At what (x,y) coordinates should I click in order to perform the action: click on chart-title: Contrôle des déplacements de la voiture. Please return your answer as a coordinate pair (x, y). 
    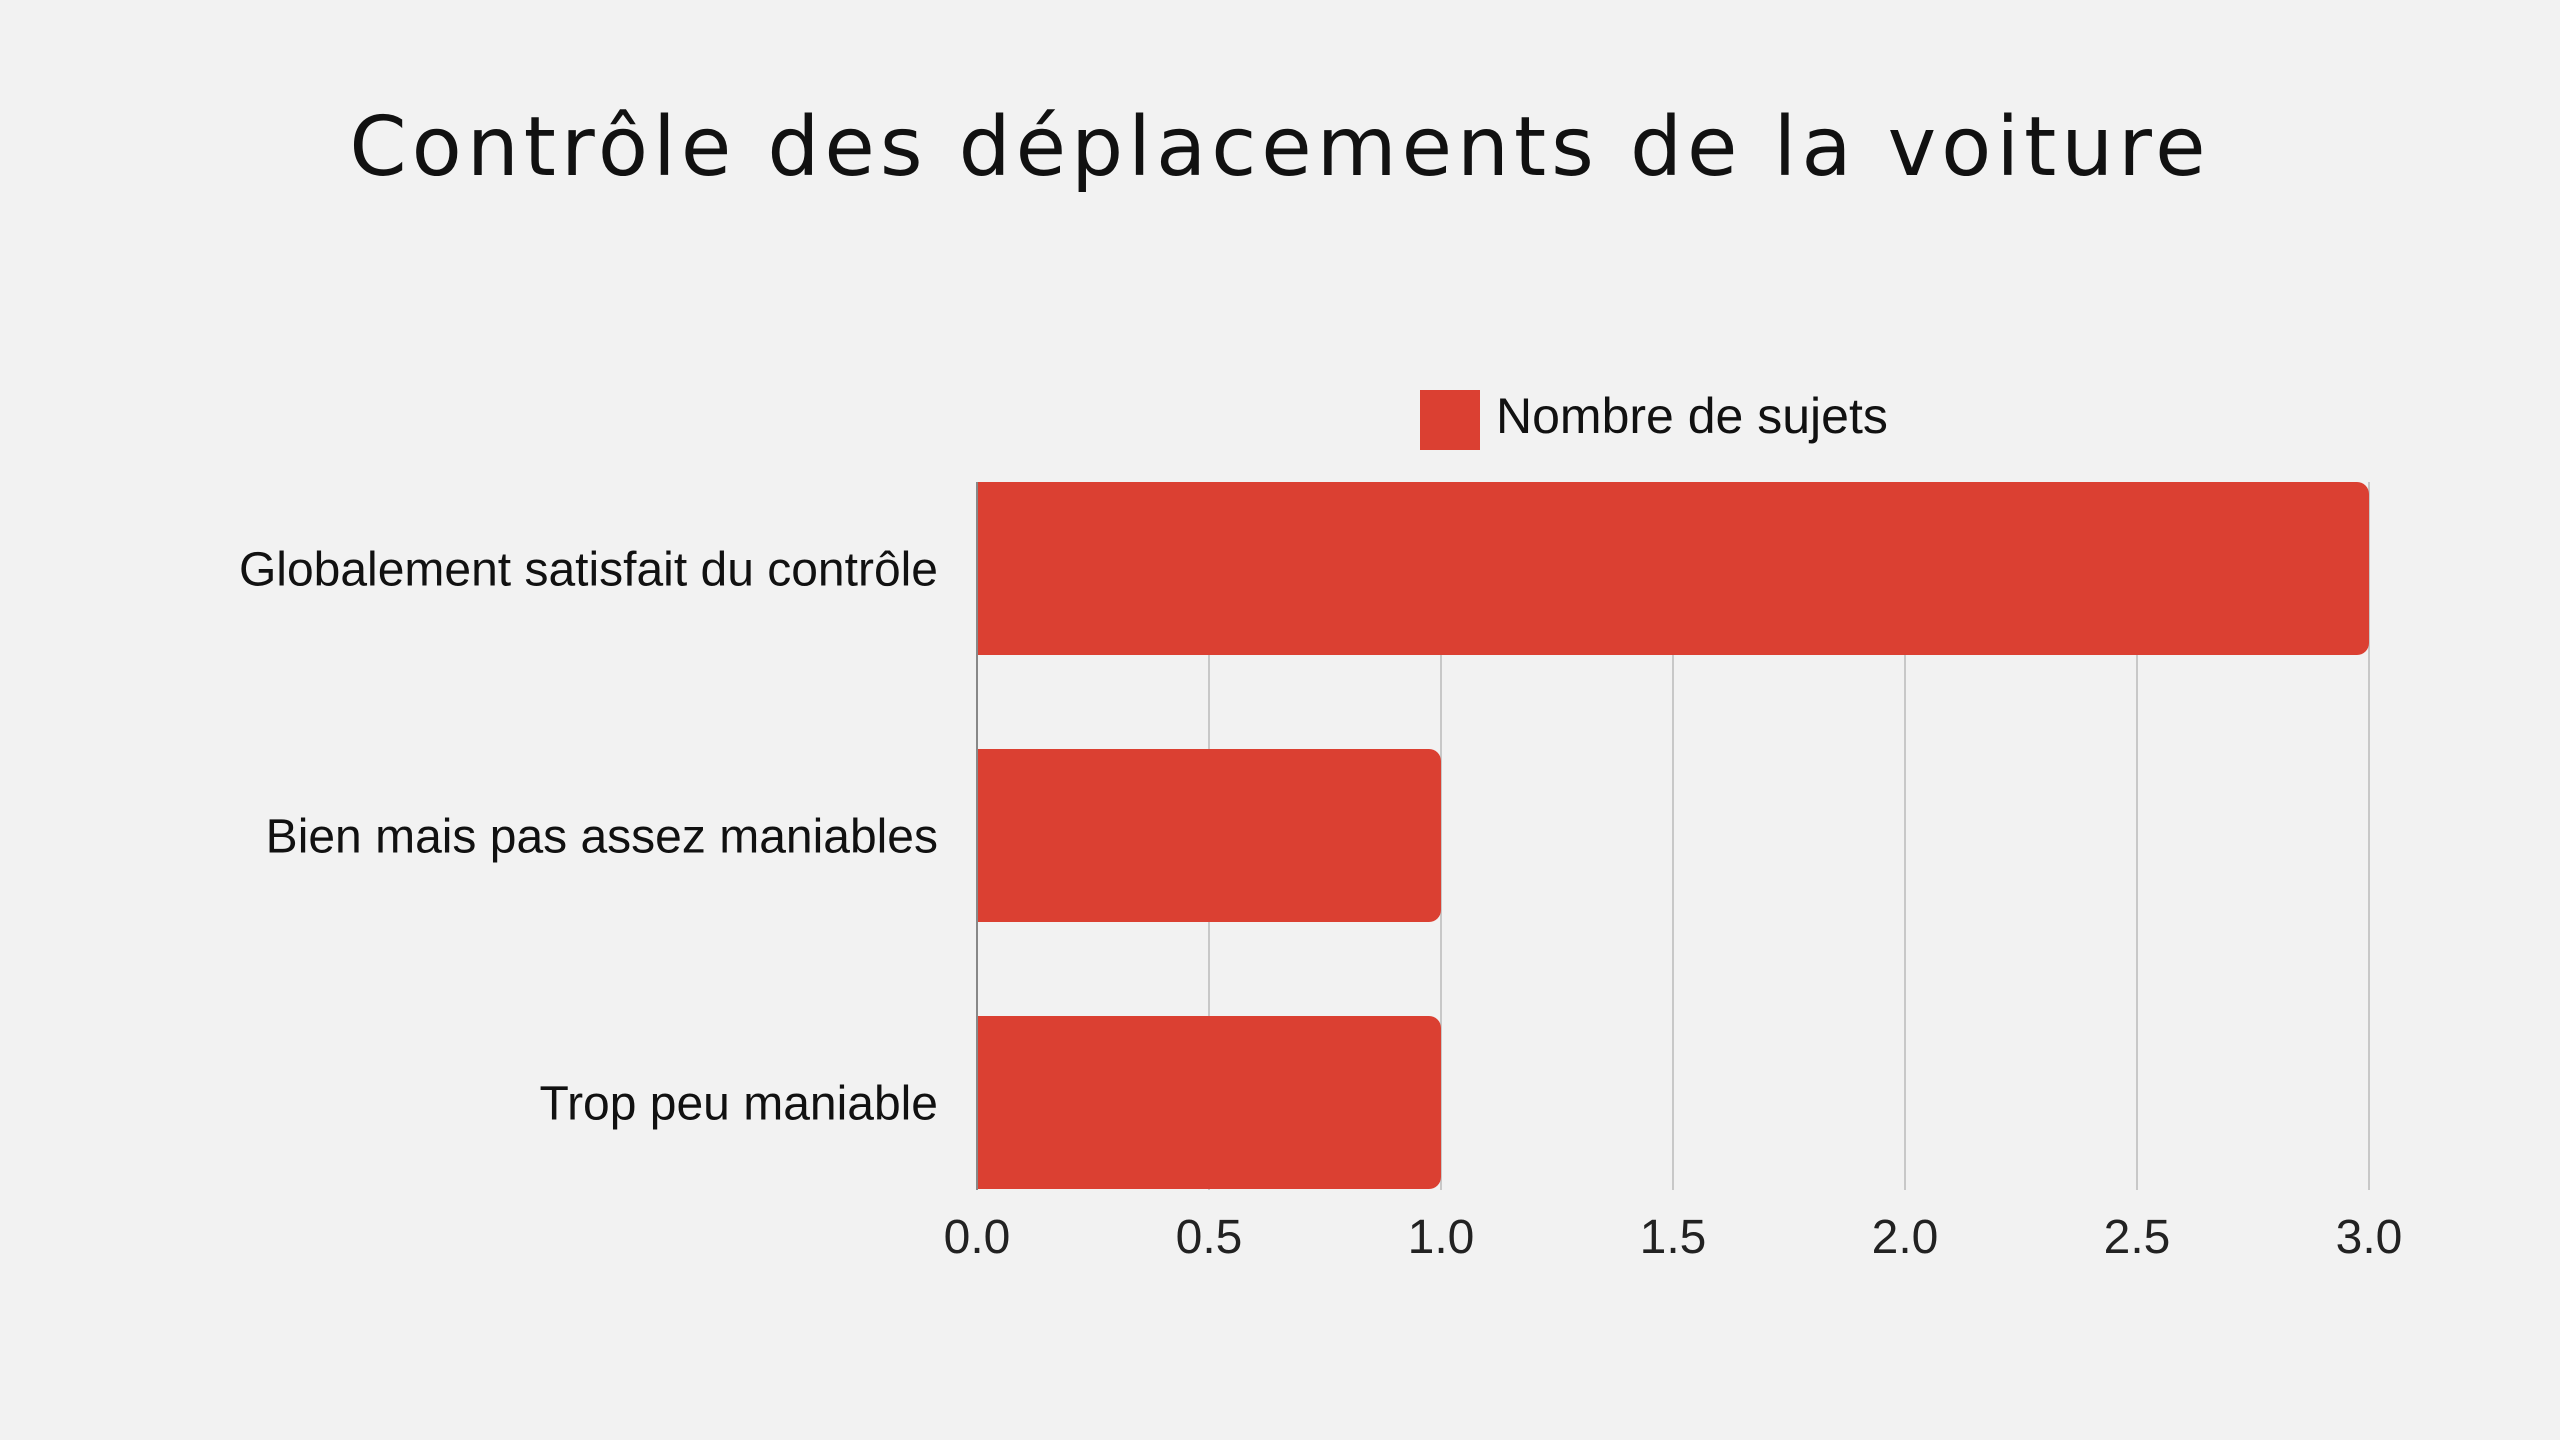
    Looking at the image, I should click on (1280, 147).